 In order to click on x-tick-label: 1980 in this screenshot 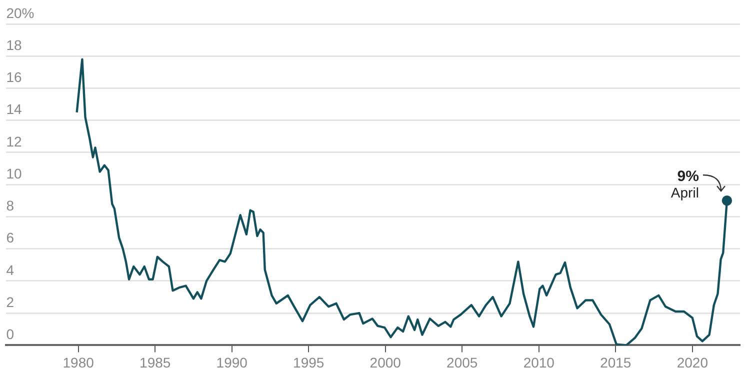, I will do `click(78, 362)`.